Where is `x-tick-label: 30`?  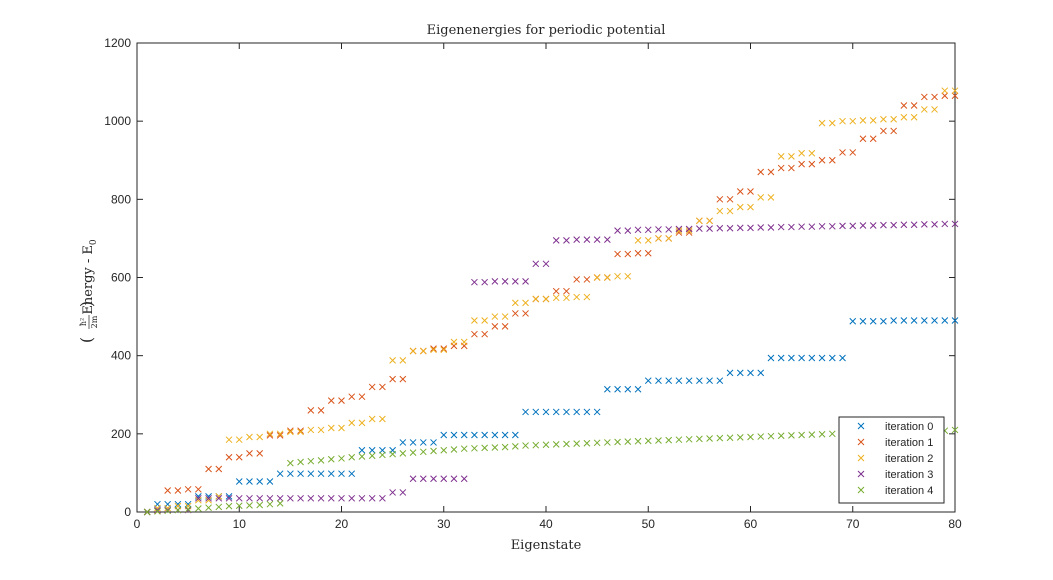 x-tick-label: 30 is located at coordinates (444, 524).